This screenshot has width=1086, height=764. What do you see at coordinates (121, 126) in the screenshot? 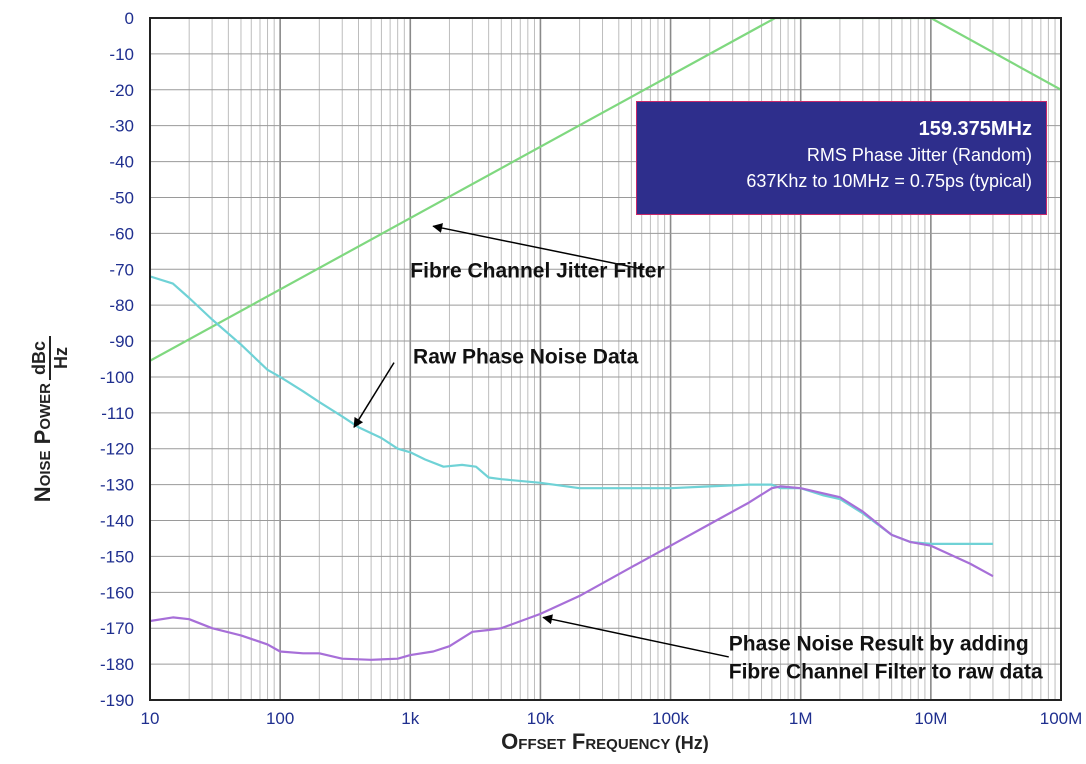
I see `y-tick-label: -30` at bounding box center [121, 126].